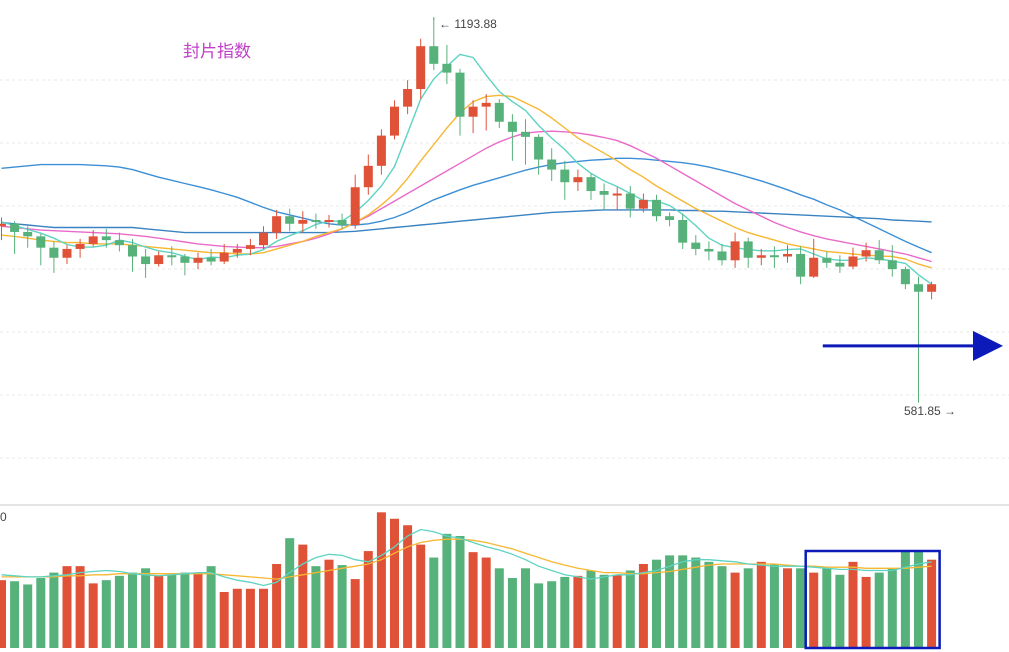 The height and width of the screenshot is (652, 1009). What do you see at coordinates (468, 24) in the screenshot?
I see `high-price-label: ← 1193.88` at bounding box center [468, 24].